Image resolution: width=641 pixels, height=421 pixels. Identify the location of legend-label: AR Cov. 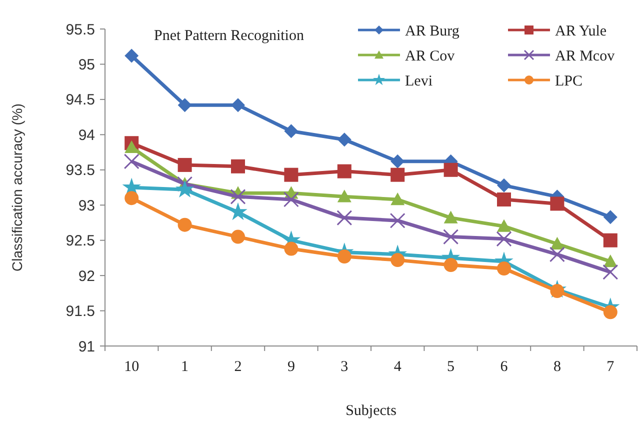
(430, 56).